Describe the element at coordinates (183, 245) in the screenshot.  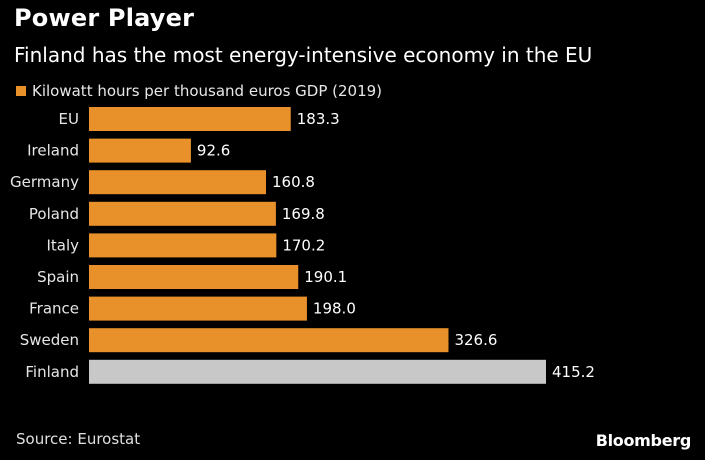
I see `bar-italy` at that location.